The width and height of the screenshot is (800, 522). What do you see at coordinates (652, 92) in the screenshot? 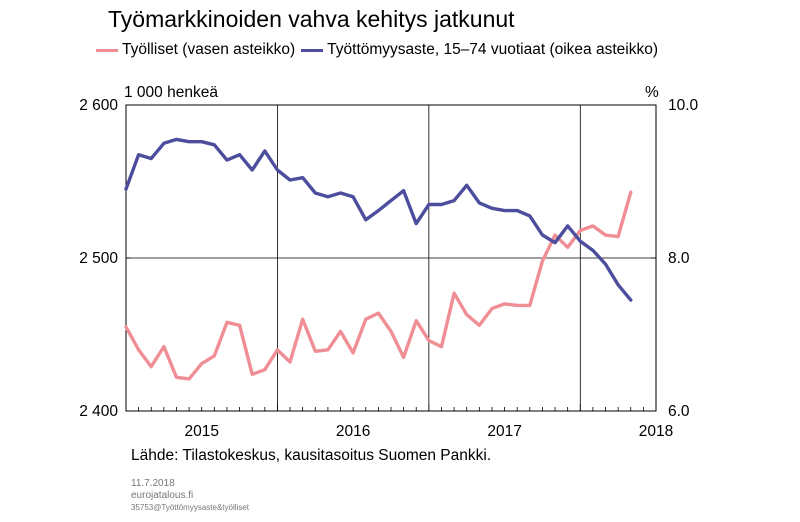
I see `right-axis-unit: %` at bounding box center [652, 92].